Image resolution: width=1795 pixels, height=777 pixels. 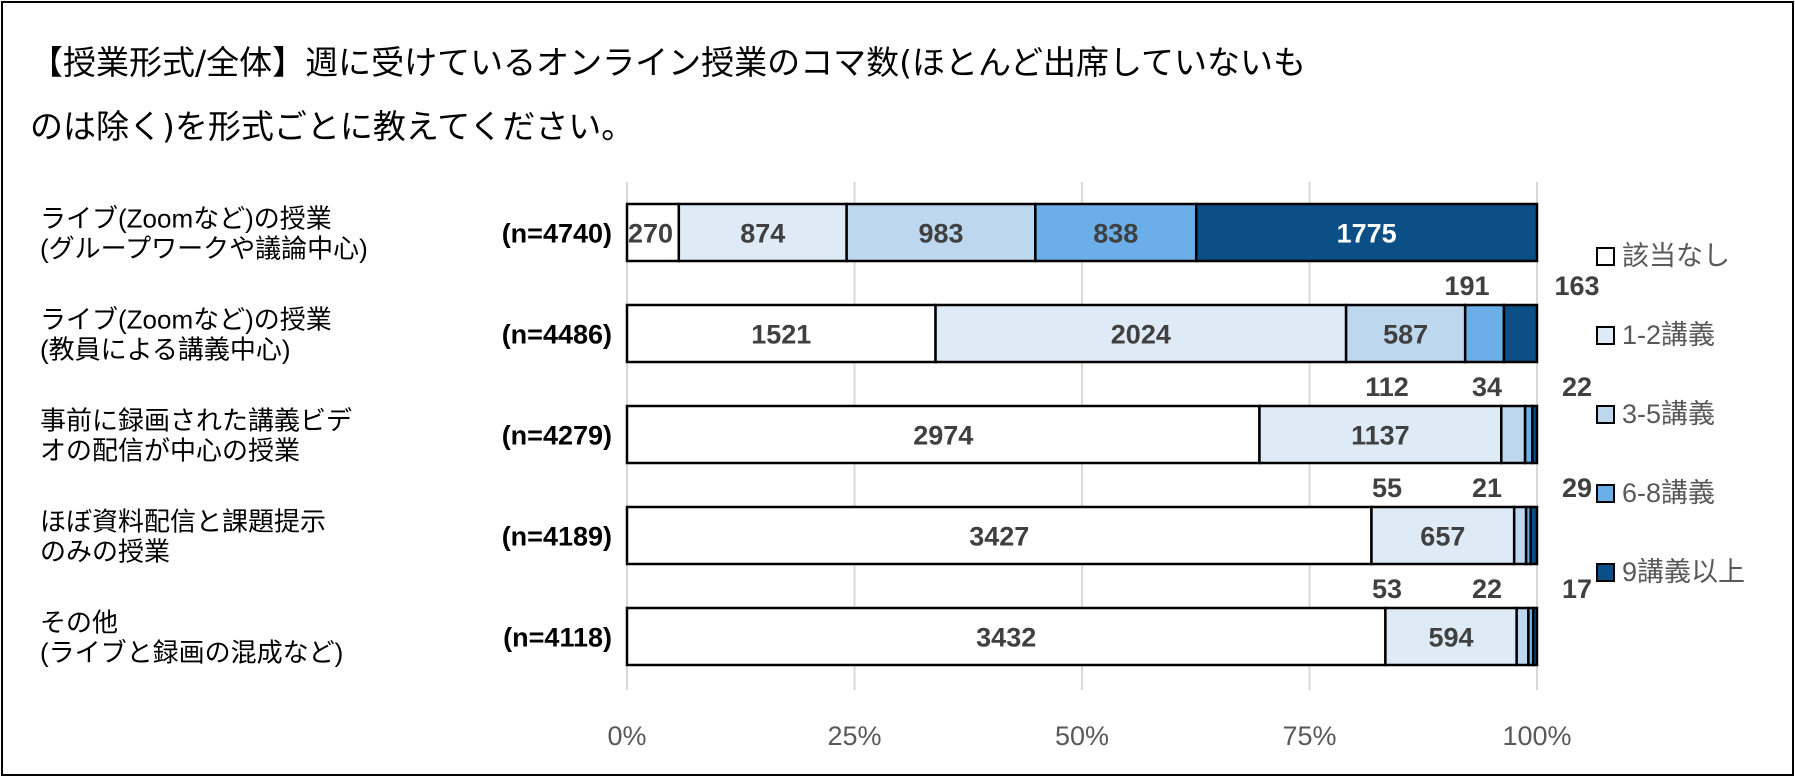 What do you see at coordinates (196, 421) in the screenshot?
I see `category-label: 事前に録画された講義ビデ` at bounding box center [196, 421].